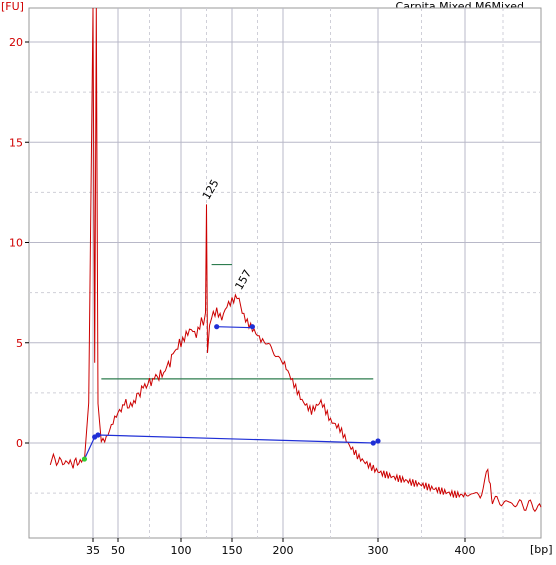 This screenshot has width=556, height=565. Describe the element at coordinates (93, 550) in the screenshot. I see `x-tick-label: 35` at that location.